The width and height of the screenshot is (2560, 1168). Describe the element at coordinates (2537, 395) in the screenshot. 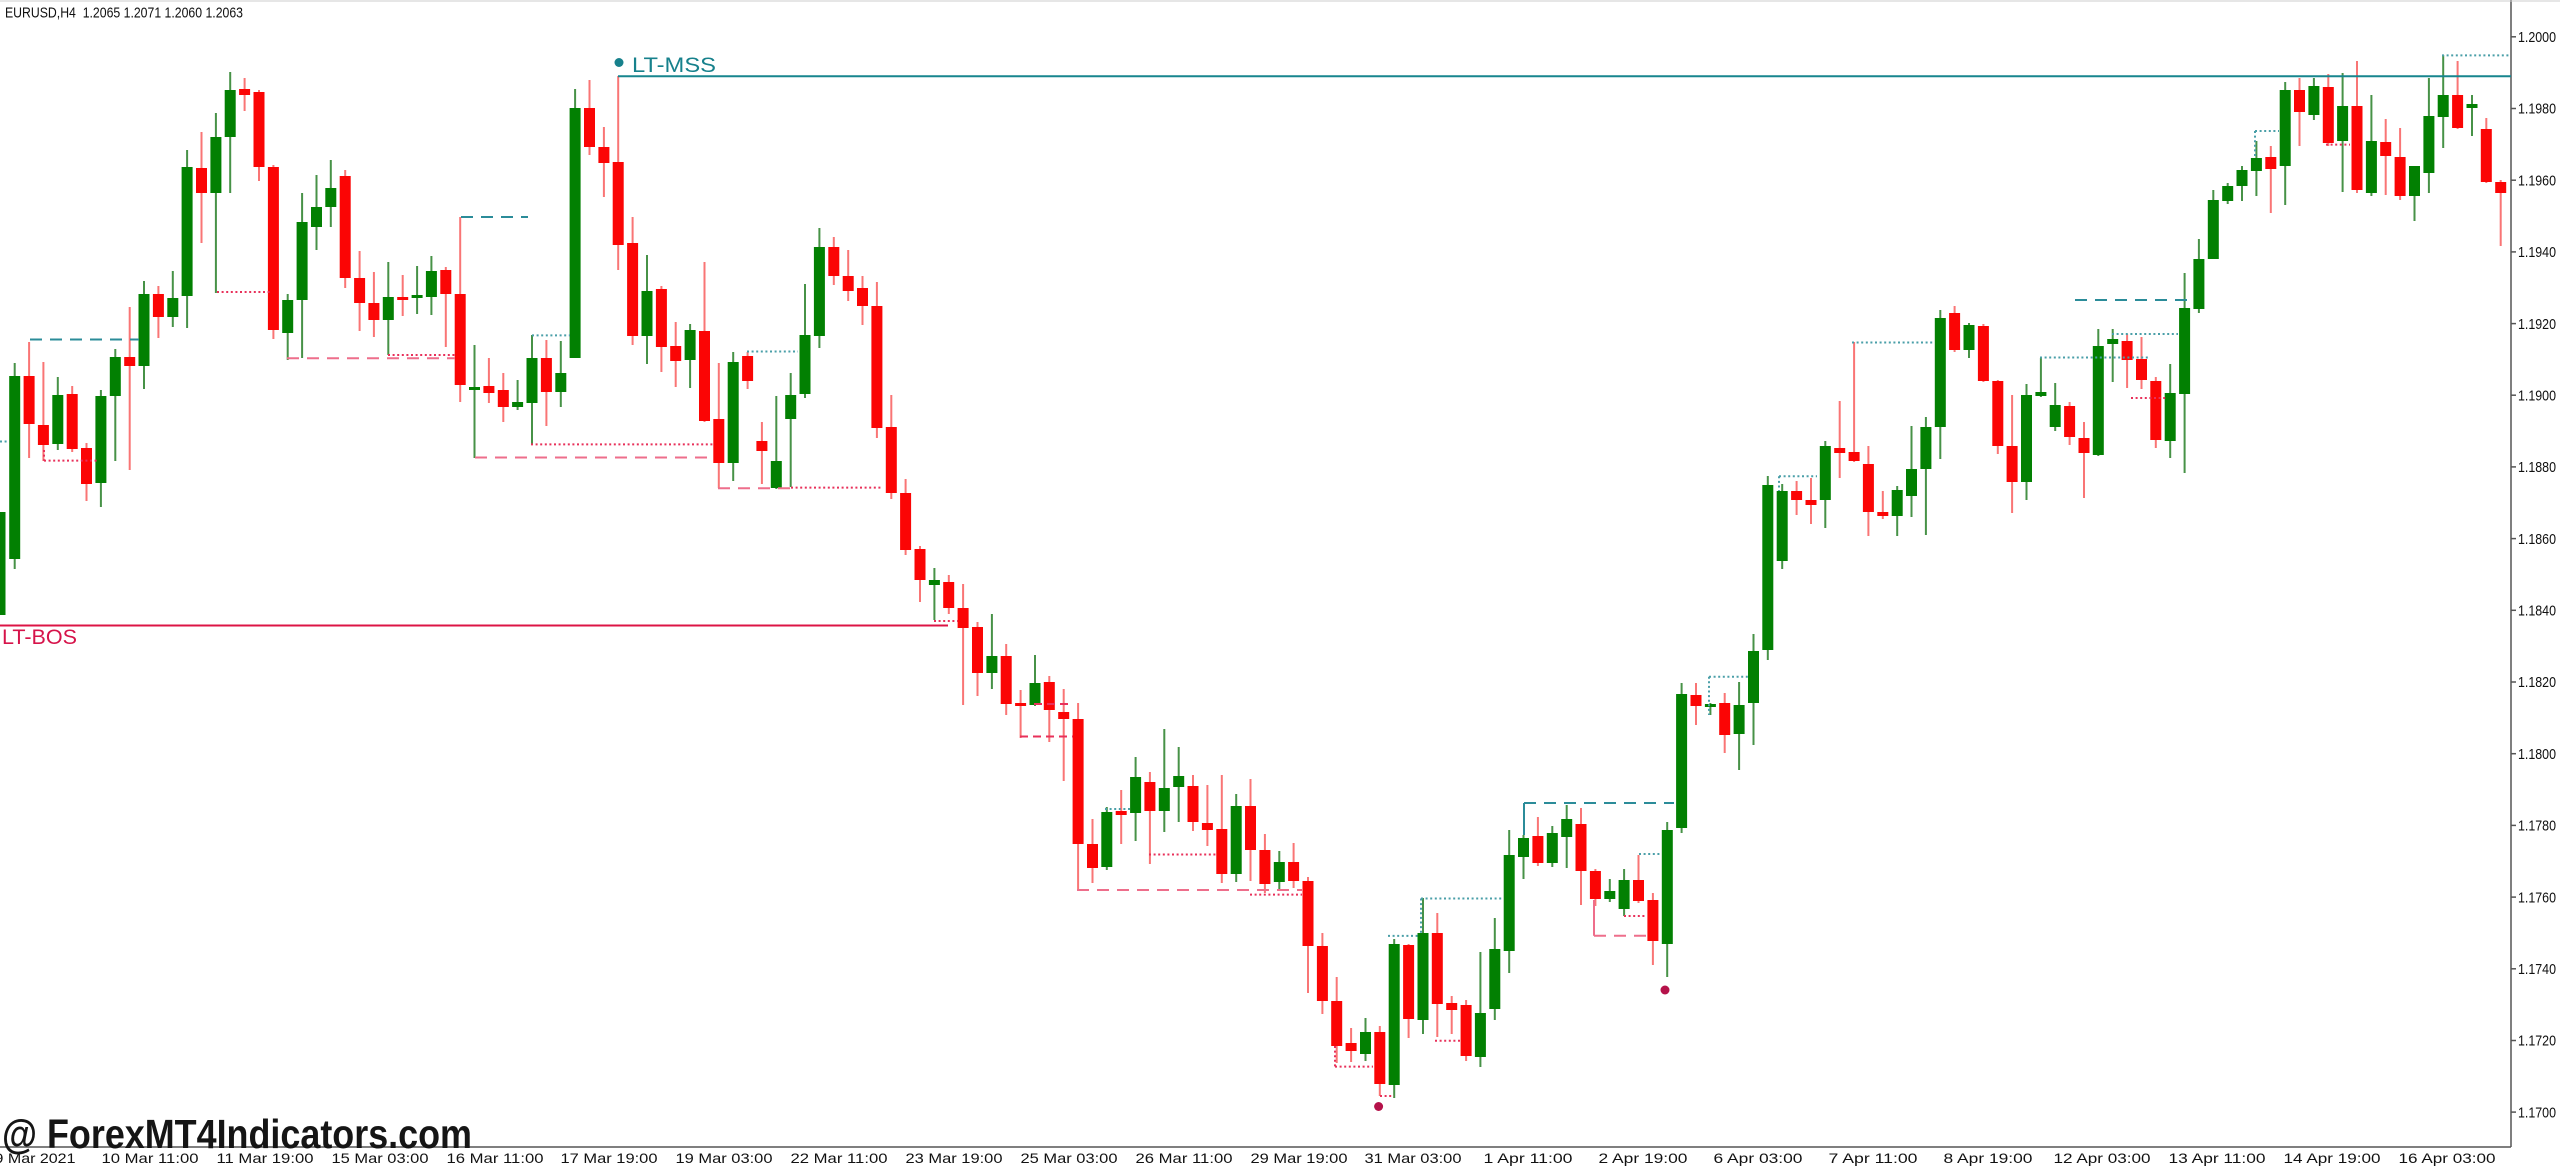

I see `svg-text: 1.1900` at that location.